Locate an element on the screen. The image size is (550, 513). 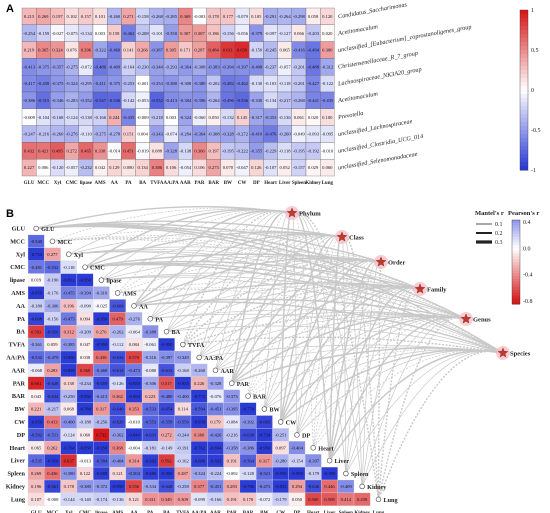
cell-value-label: -0.103 is located at coordinates (271, 83).